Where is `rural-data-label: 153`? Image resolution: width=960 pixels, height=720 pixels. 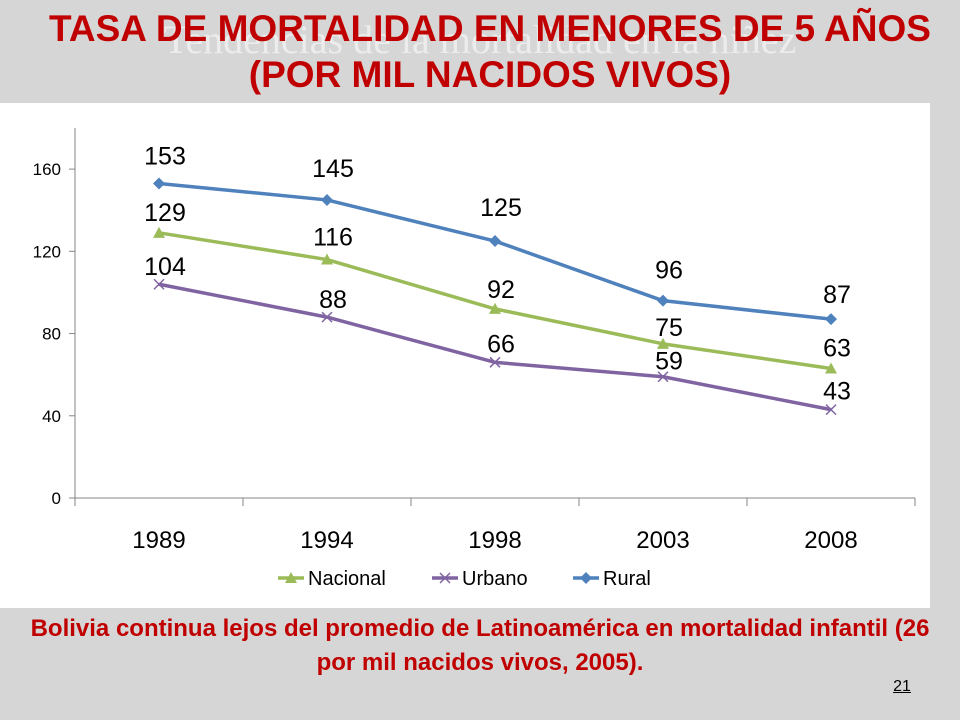
rural-data-label: 153 is located at coordinates (165, 157).